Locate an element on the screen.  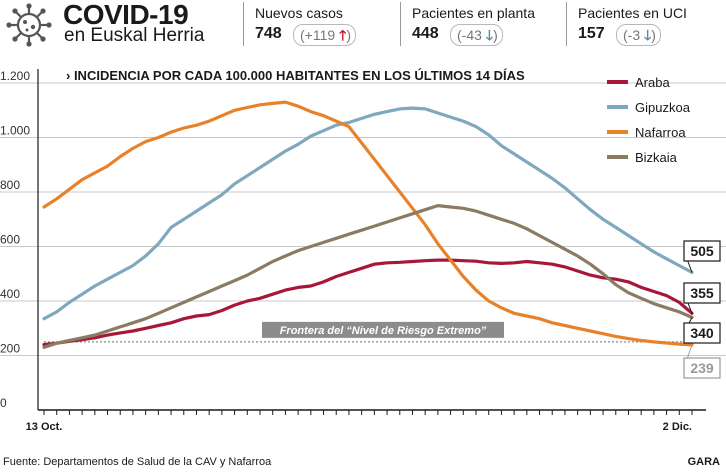
end-value-label: 340 is located at coordinates (702, 333).